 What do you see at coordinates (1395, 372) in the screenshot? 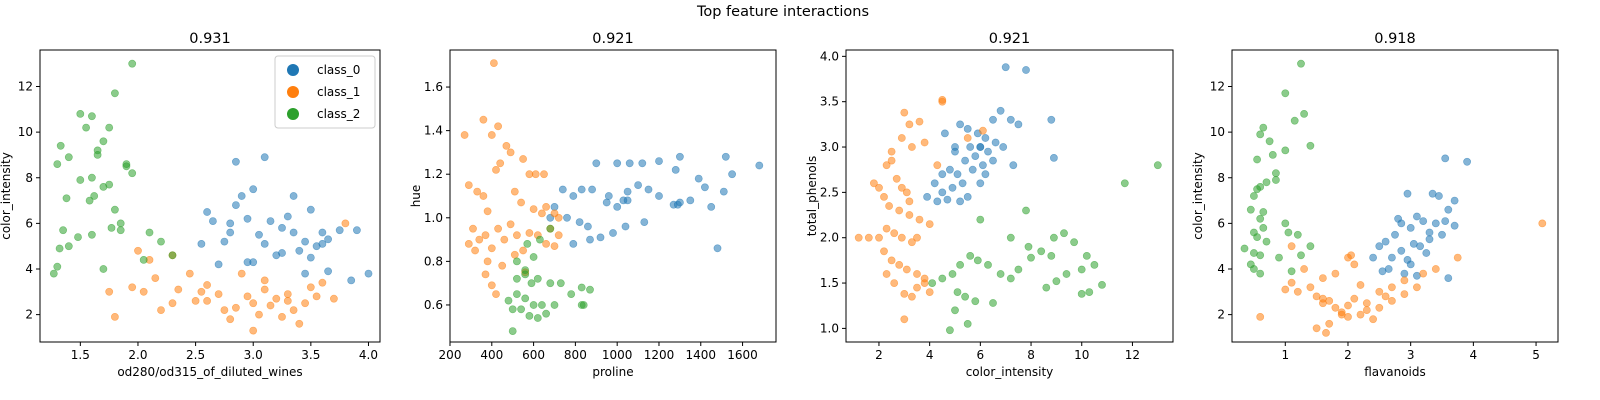
I see `x-axis-label: flavanoids` at bounding box center [1395, 372].